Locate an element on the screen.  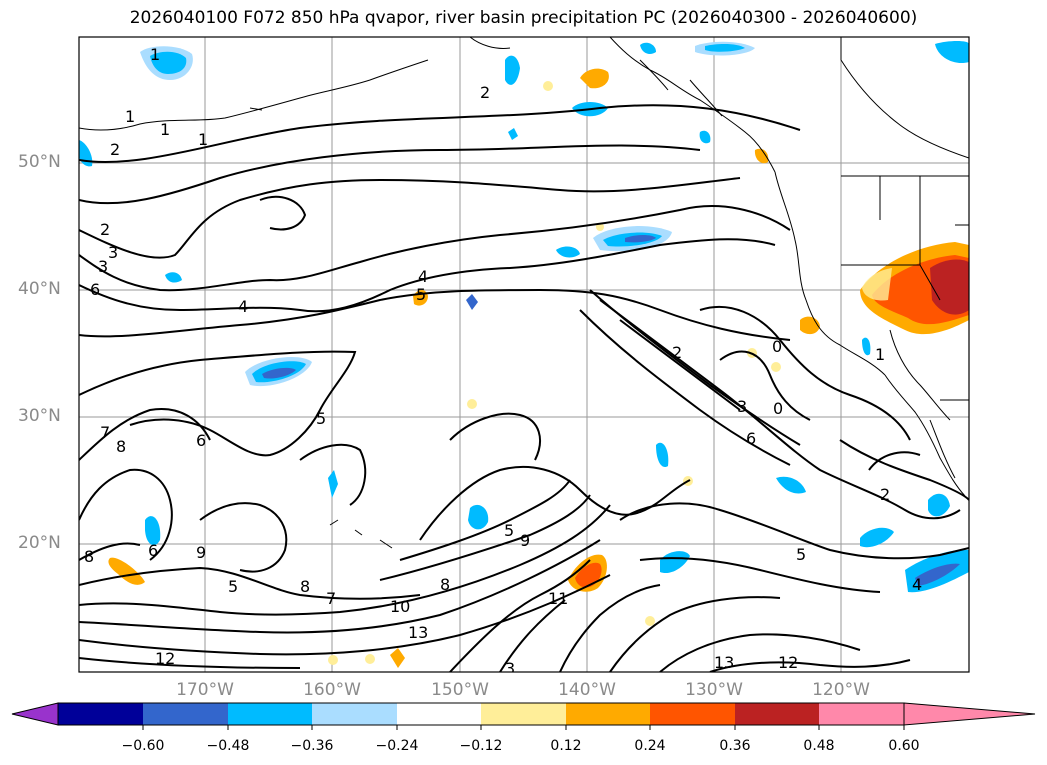
colorbar-tick-label: −0.60 is located at coordinates (143, 746).